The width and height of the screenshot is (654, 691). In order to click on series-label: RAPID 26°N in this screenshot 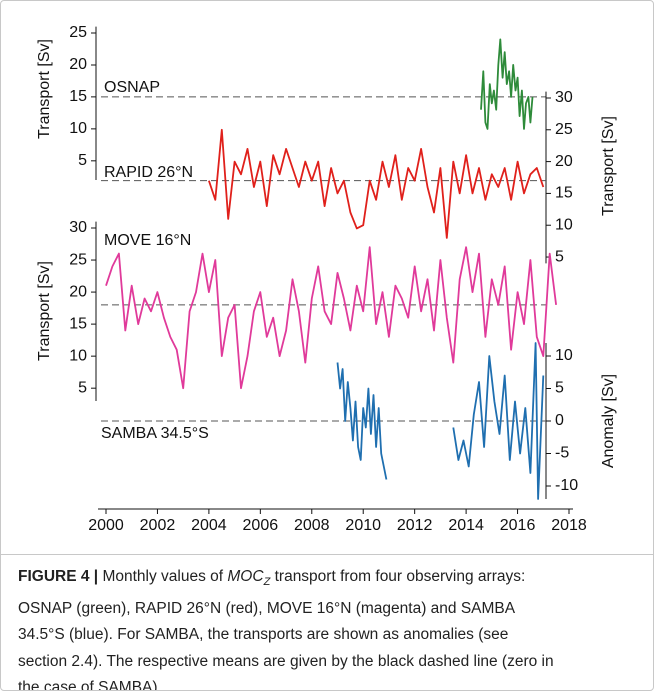, I will do `click(148, 172)`.